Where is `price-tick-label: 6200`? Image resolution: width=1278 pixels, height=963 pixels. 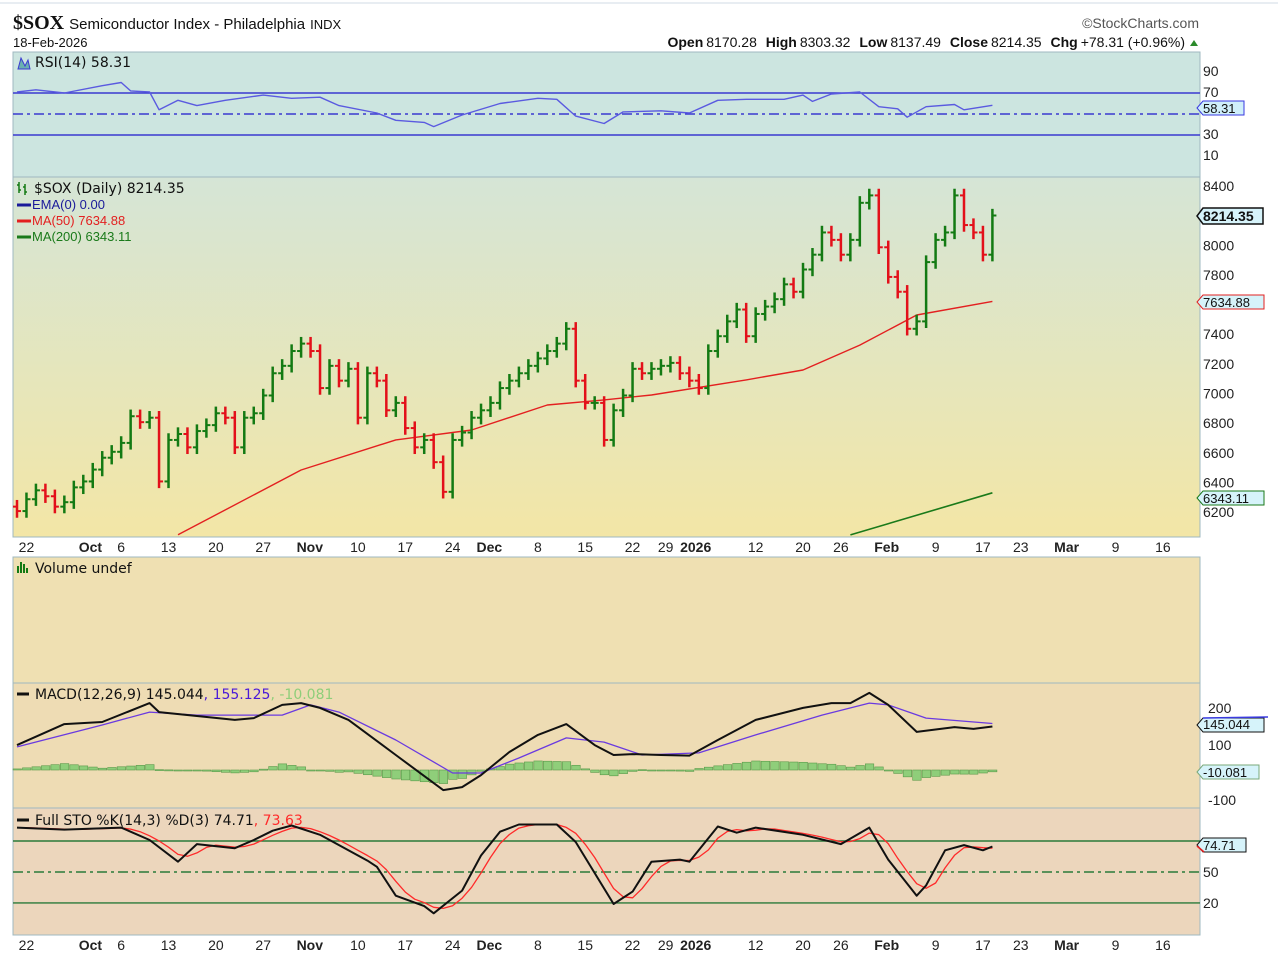
price-tick-label: 6200 is located at coordinates (1218, 512).